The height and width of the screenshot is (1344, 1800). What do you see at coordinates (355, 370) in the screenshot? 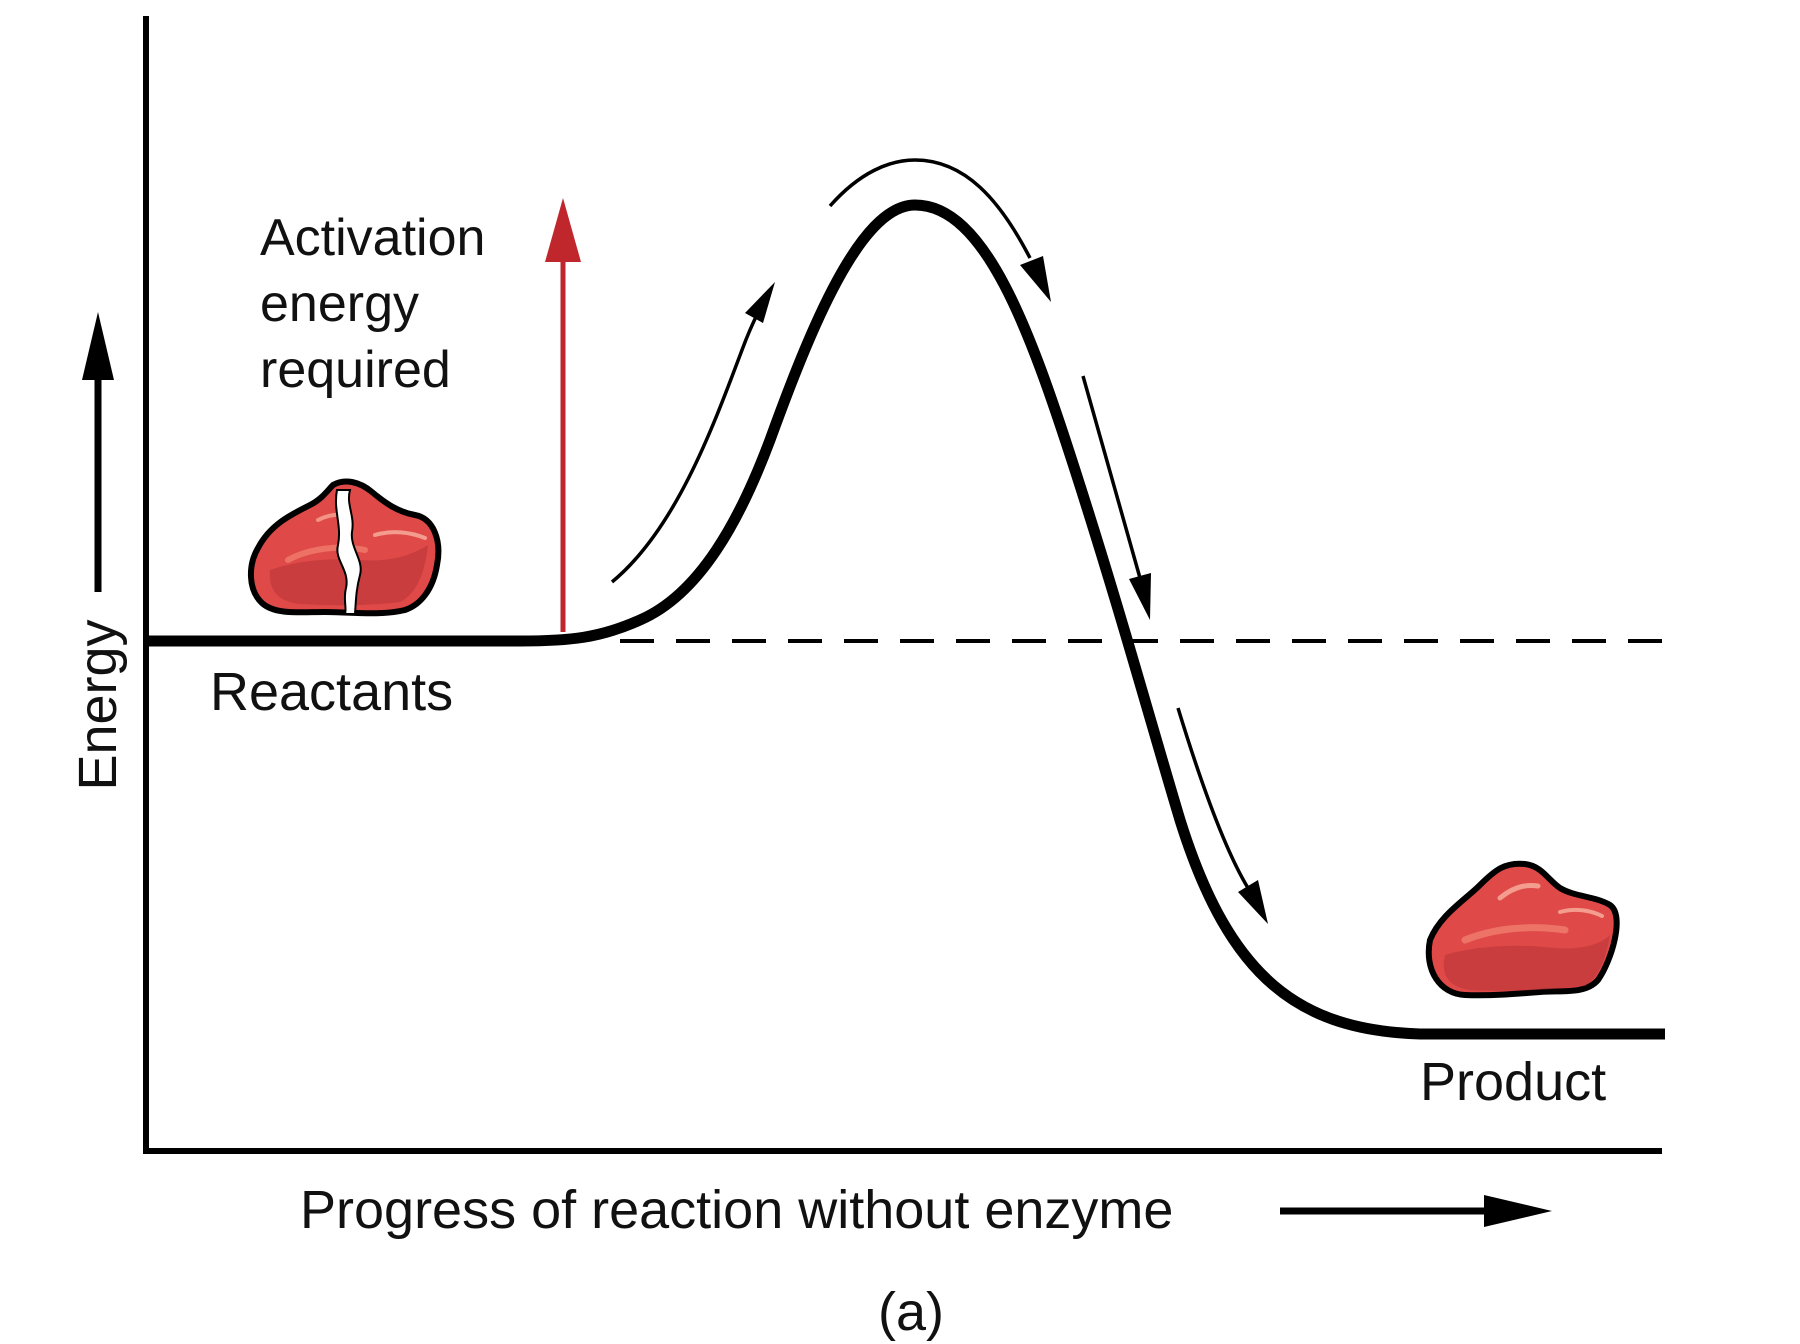
I see `activation-energy-label-line3: required` at bounding box center [355, 370].